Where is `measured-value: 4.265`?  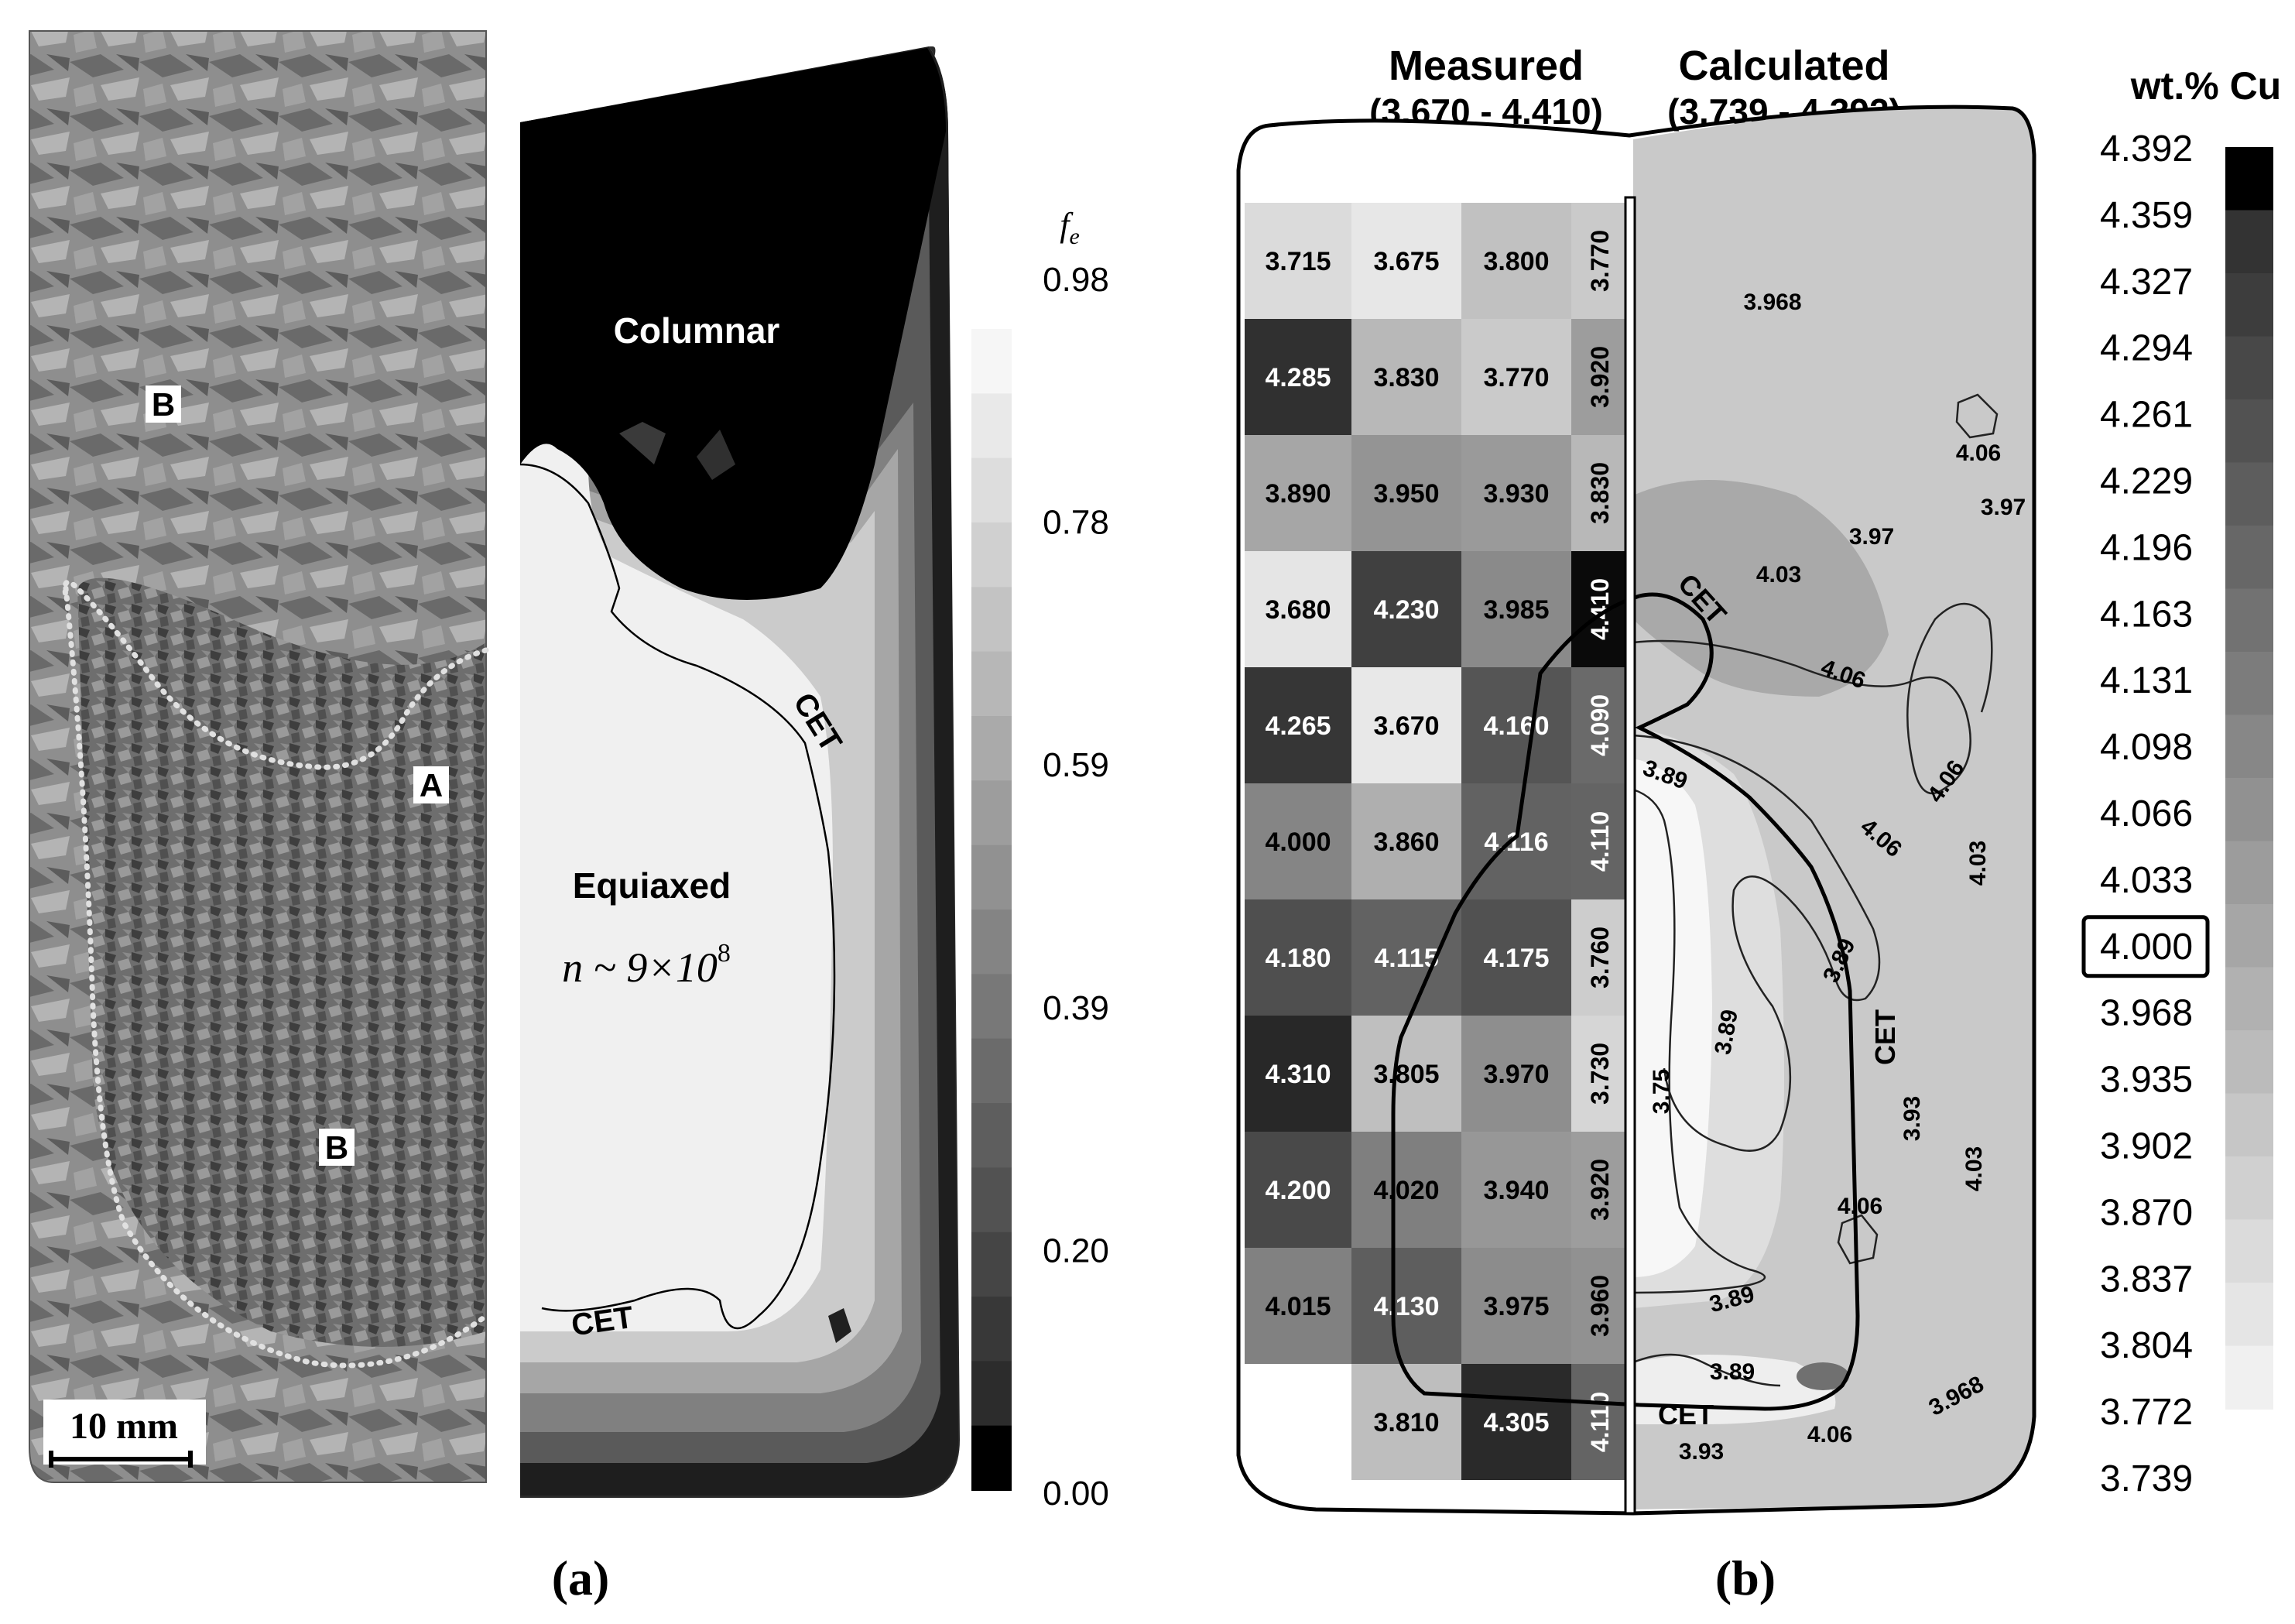 measured-value: 4.265 is located at coordinates (1298, 726).